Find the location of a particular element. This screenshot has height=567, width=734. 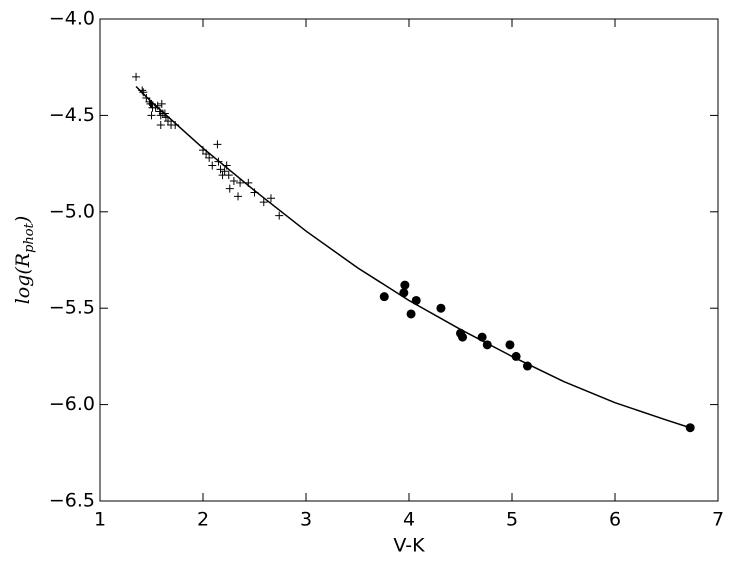

y-tick-label: −5.0 is located at coordinates (72, 211).